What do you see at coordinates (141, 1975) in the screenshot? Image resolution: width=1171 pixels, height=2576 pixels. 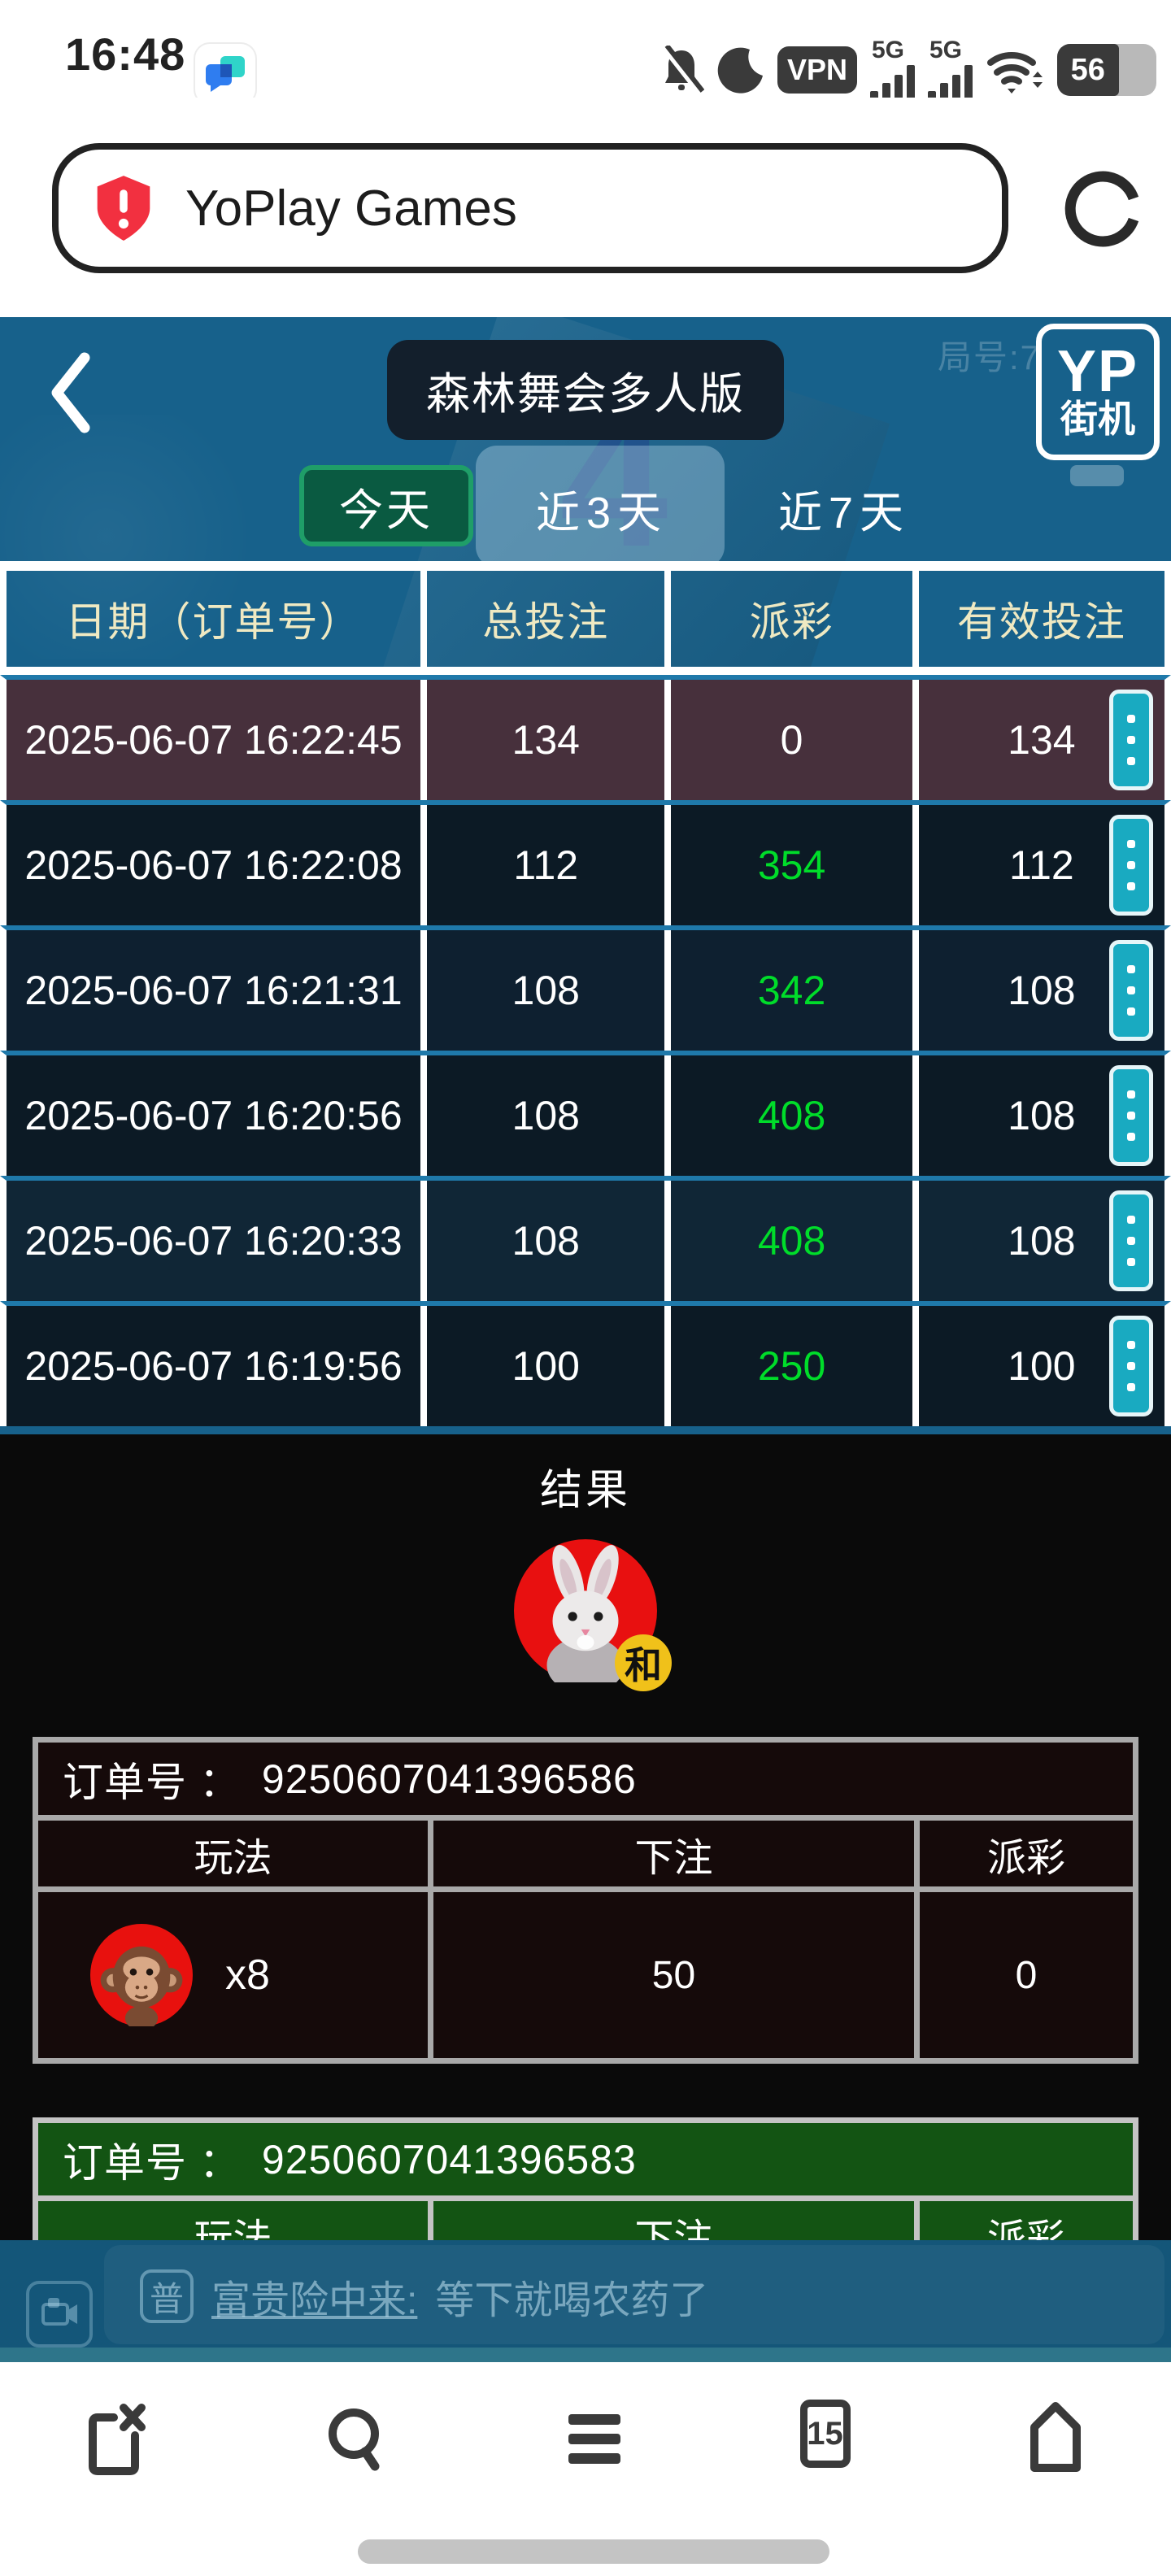 I see `monkey-icon` at bounding box center [141, 1975].